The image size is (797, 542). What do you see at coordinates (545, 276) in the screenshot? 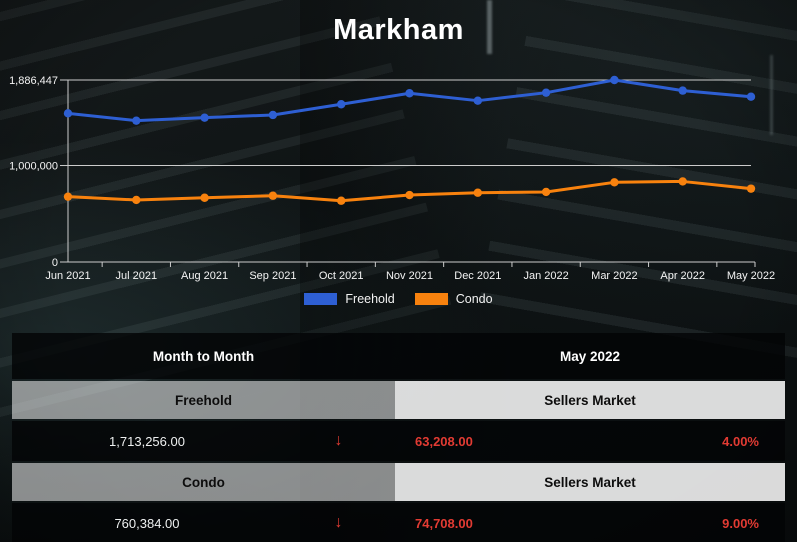
I see `svg-text: Jan 2022` at bounding box center [545, 276].